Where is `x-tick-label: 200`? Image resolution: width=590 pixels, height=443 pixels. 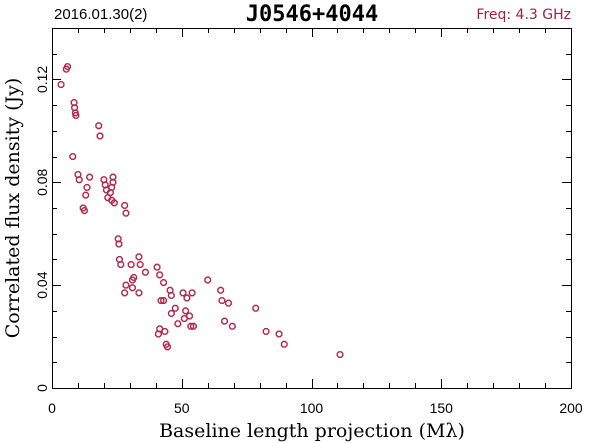
x-tick-label: 200 is located at coordinates (571, 408).